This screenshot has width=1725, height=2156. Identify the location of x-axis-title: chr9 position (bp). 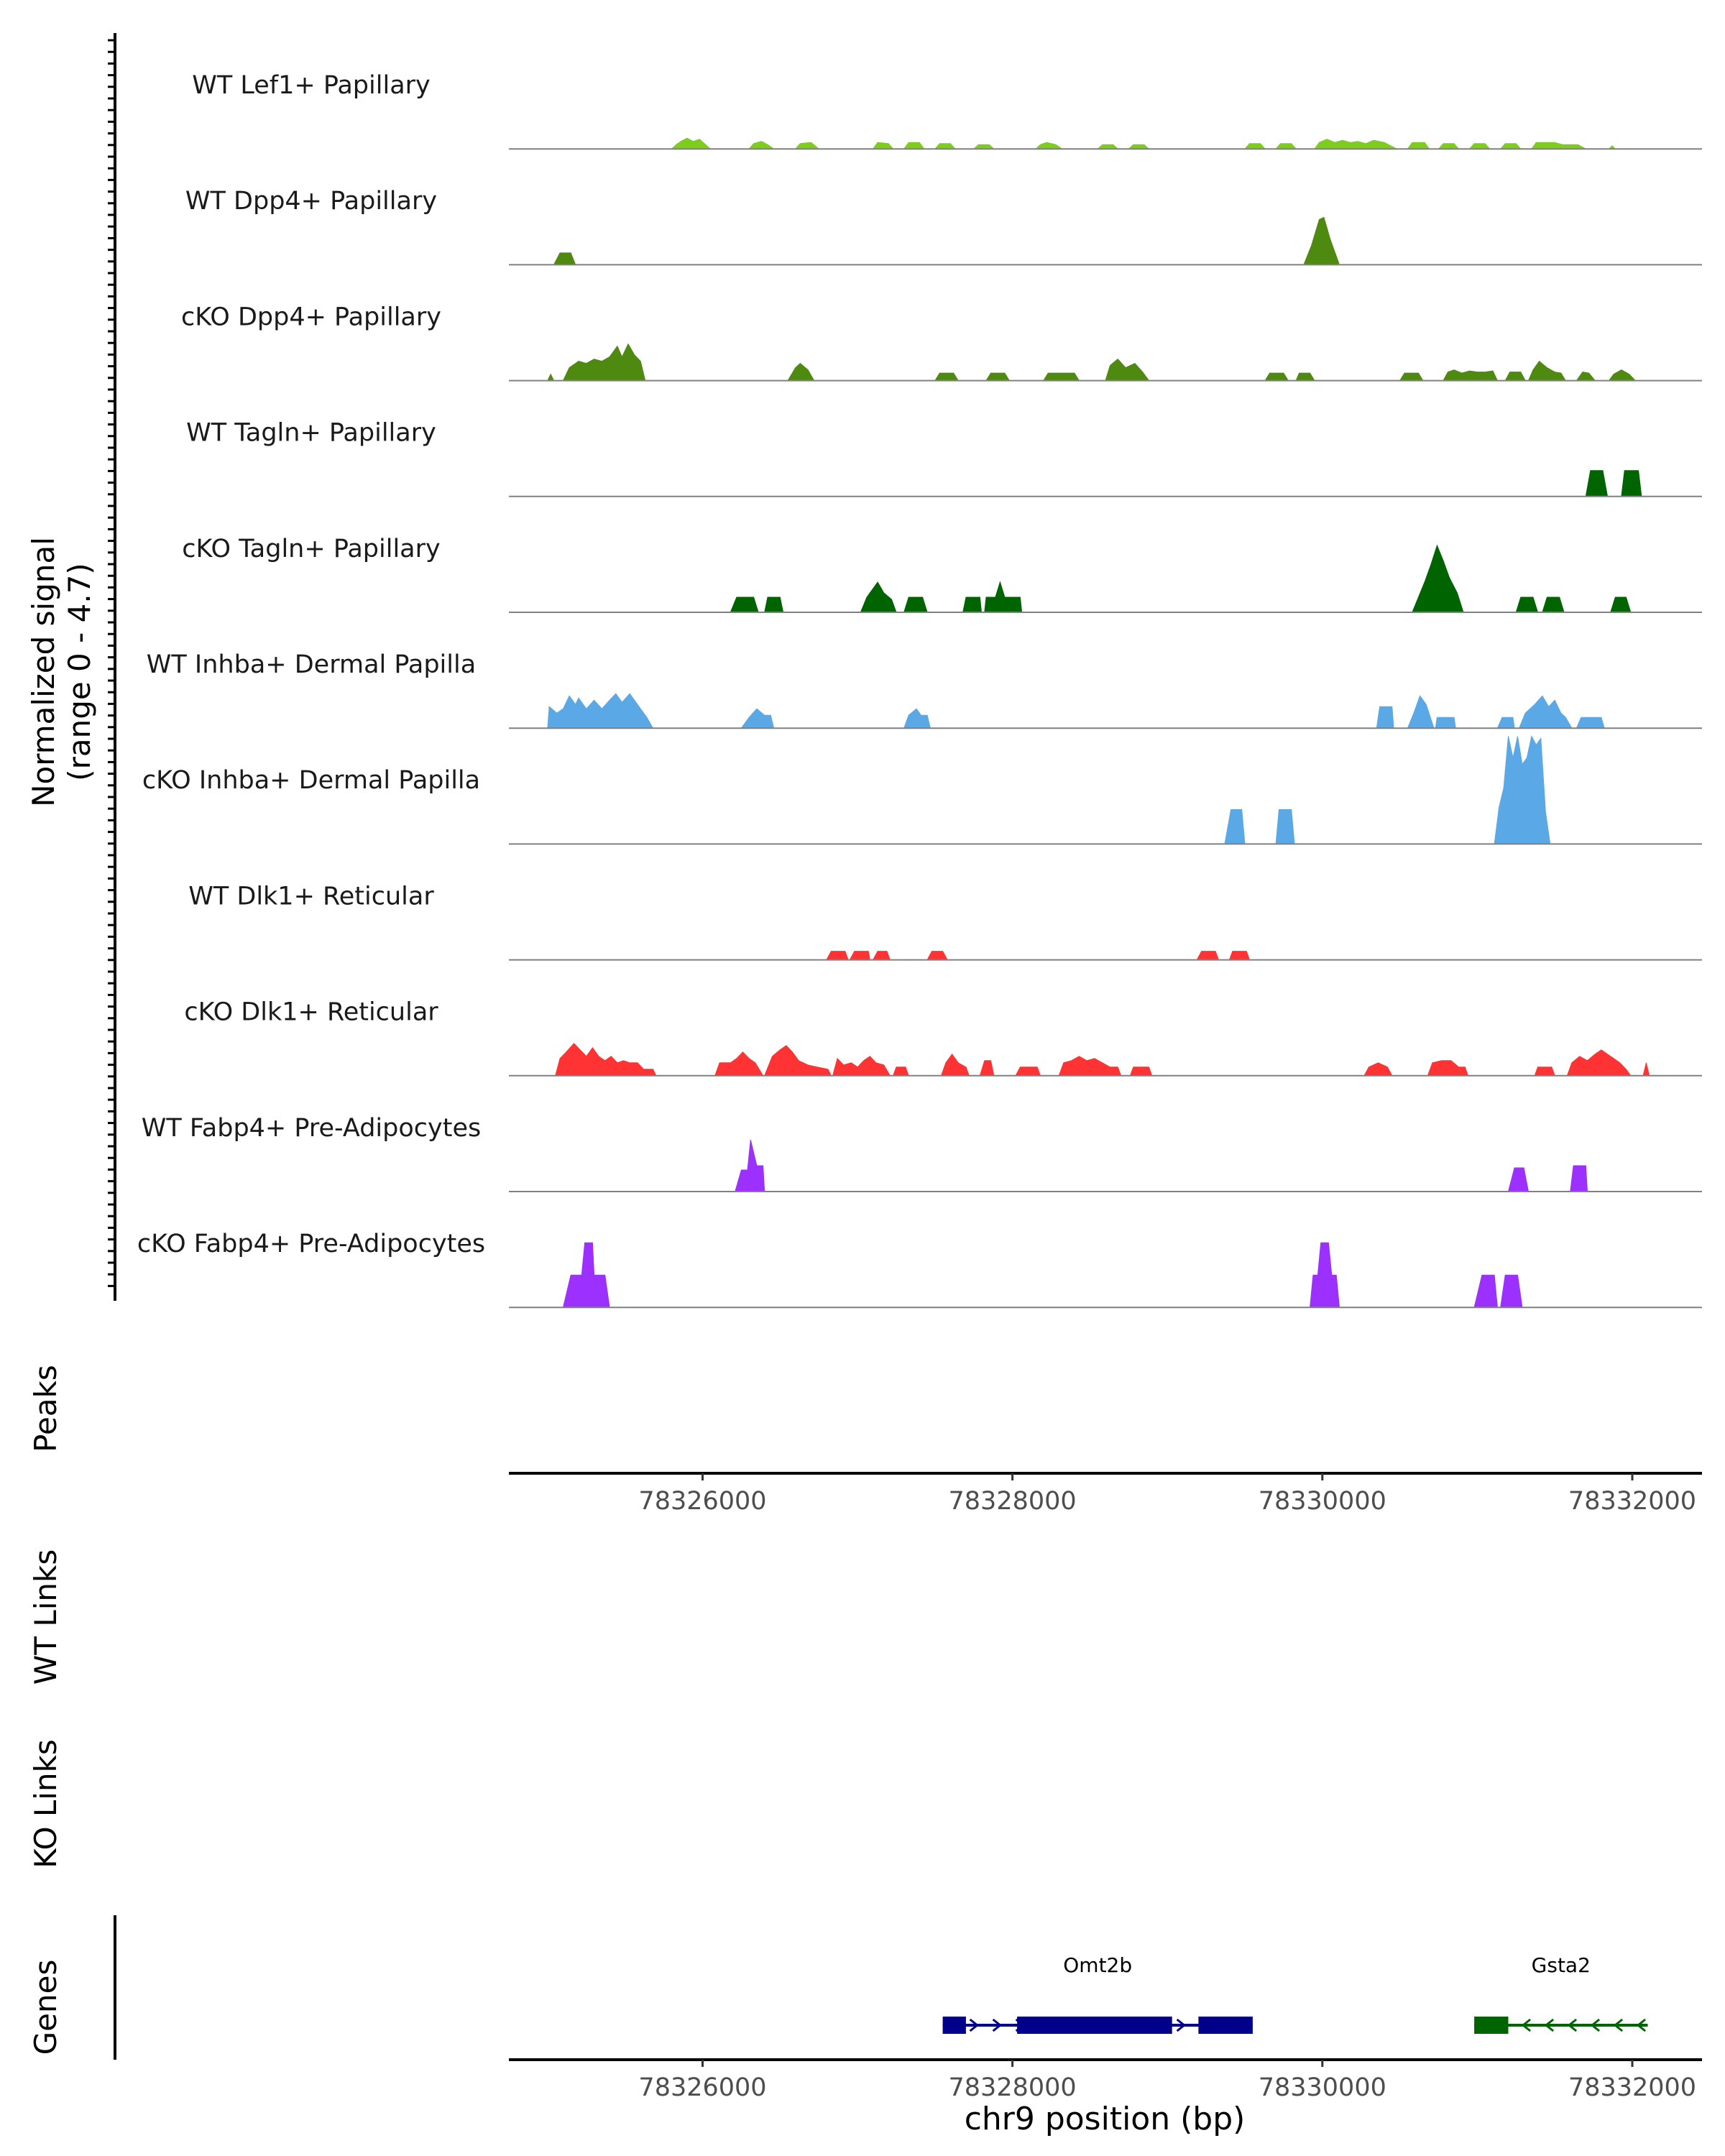
(1105, 2119).